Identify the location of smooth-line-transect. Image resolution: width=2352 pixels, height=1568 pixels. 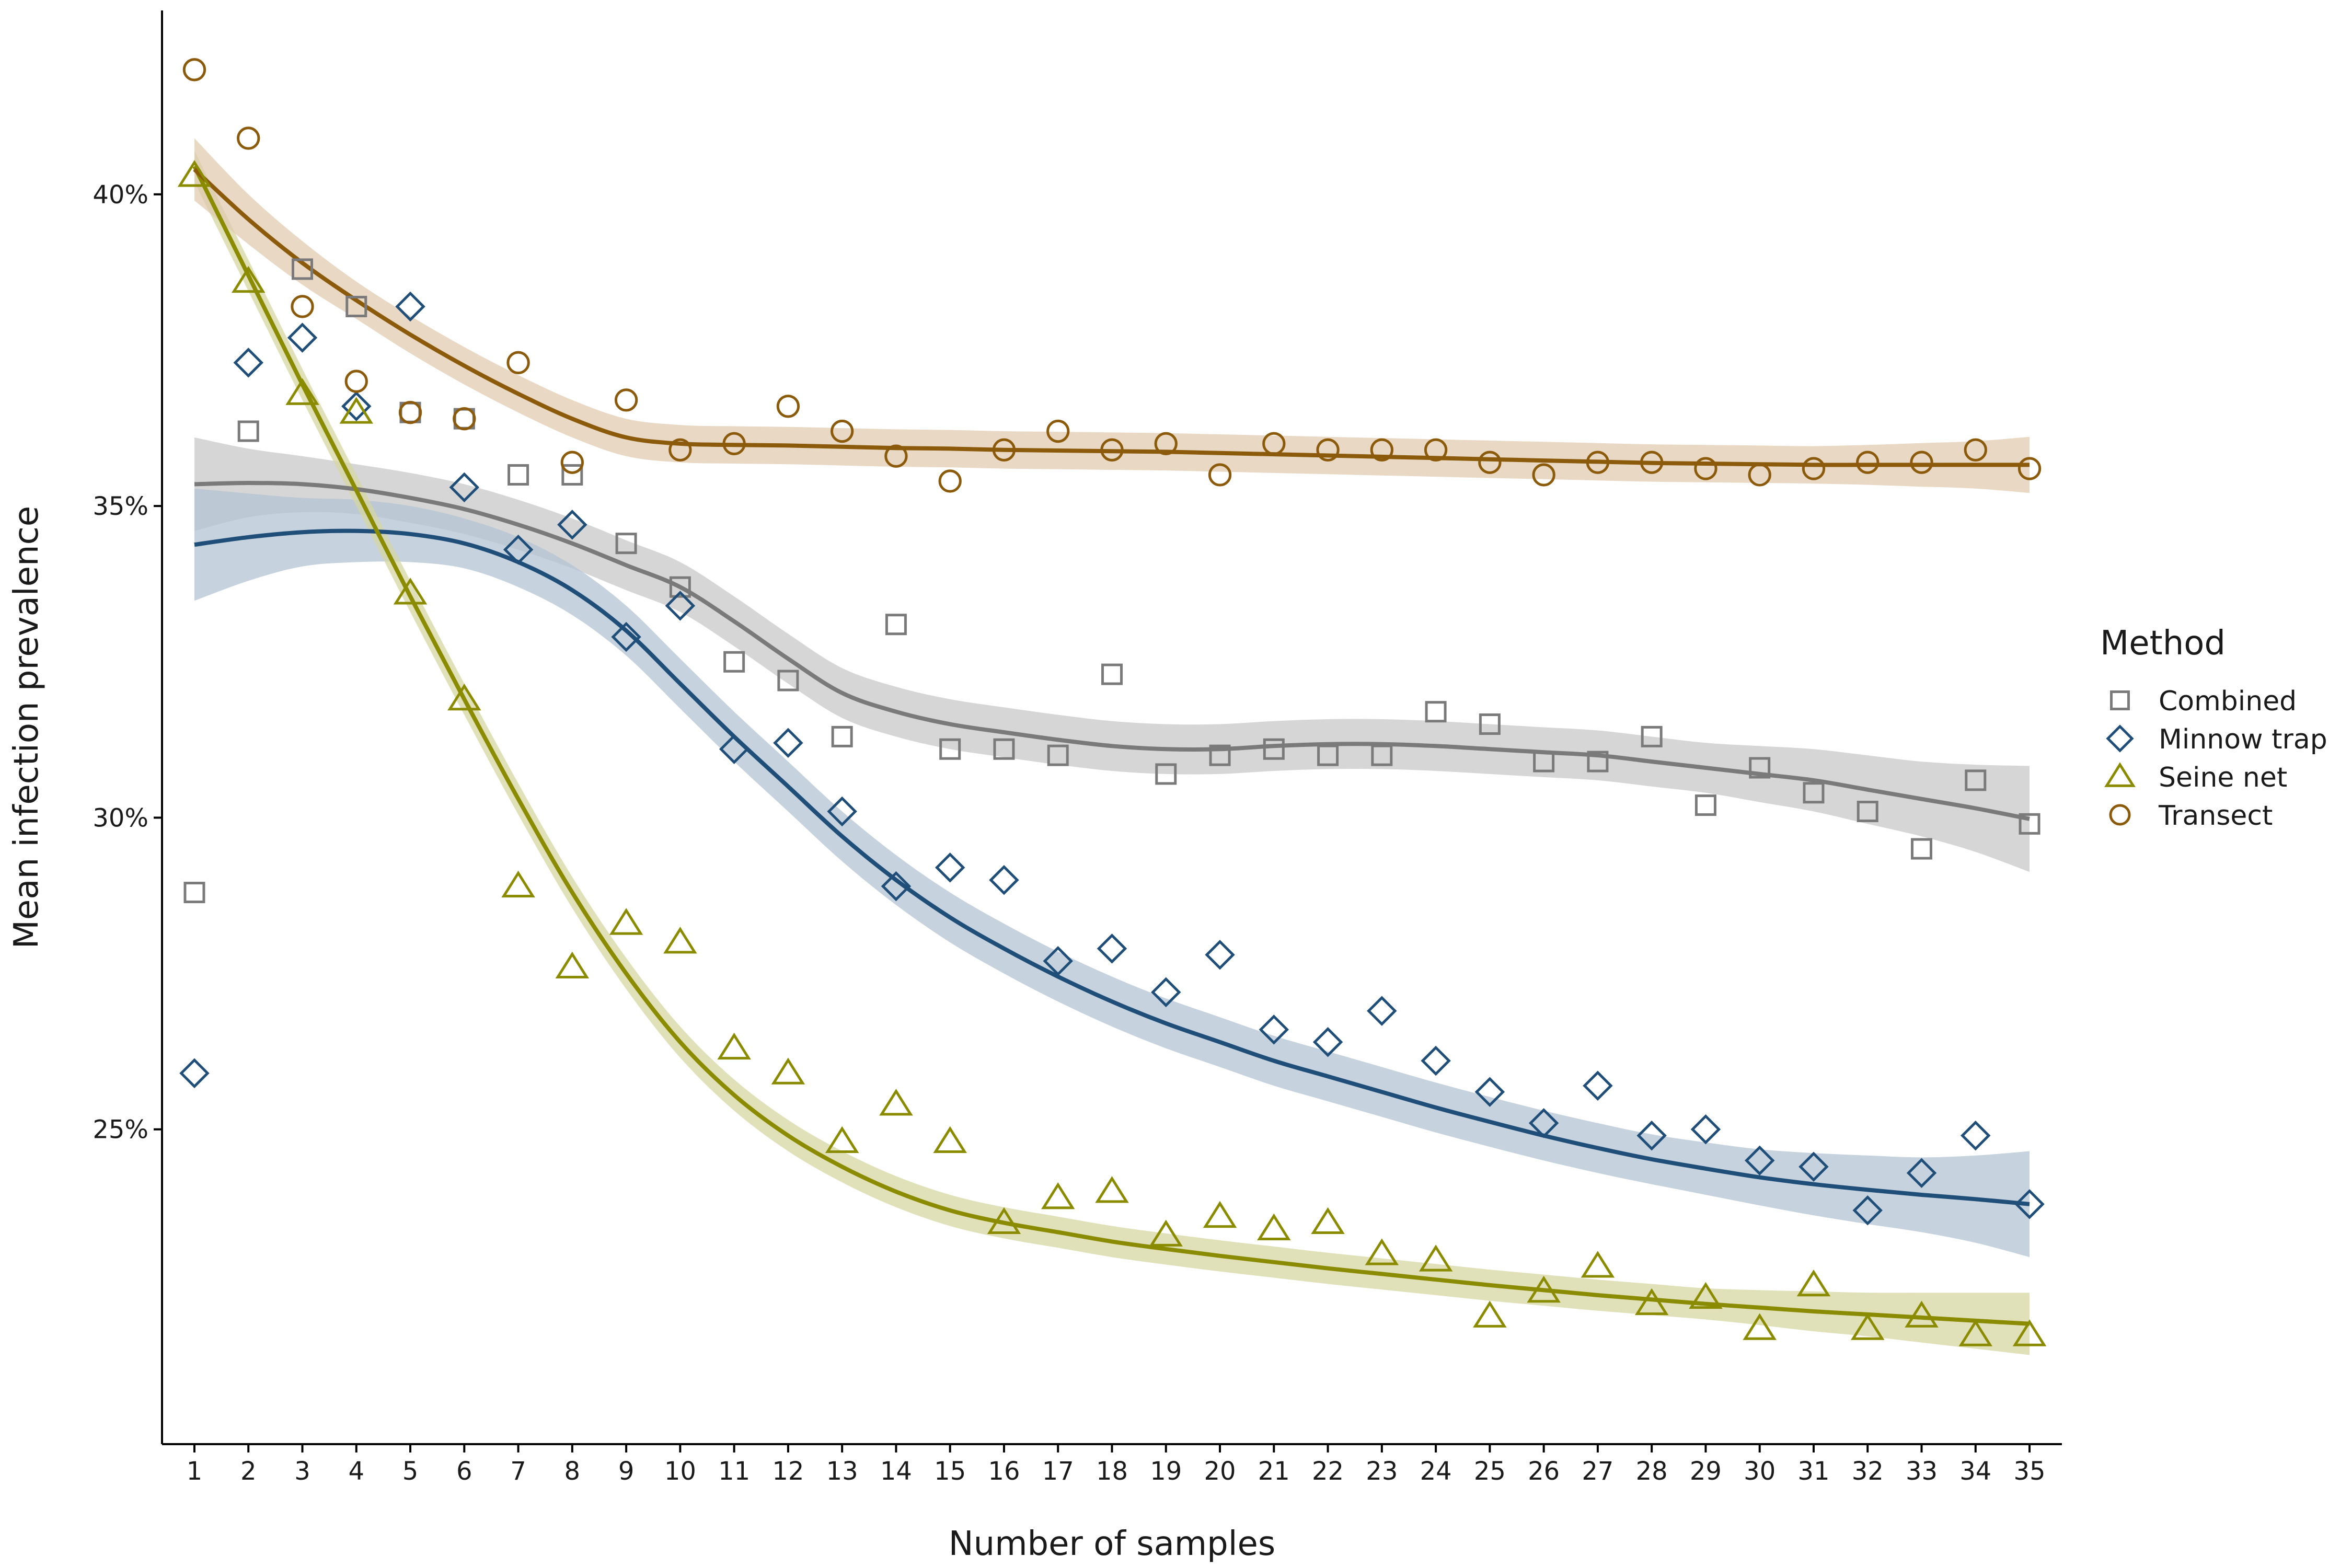
(1111, 317).